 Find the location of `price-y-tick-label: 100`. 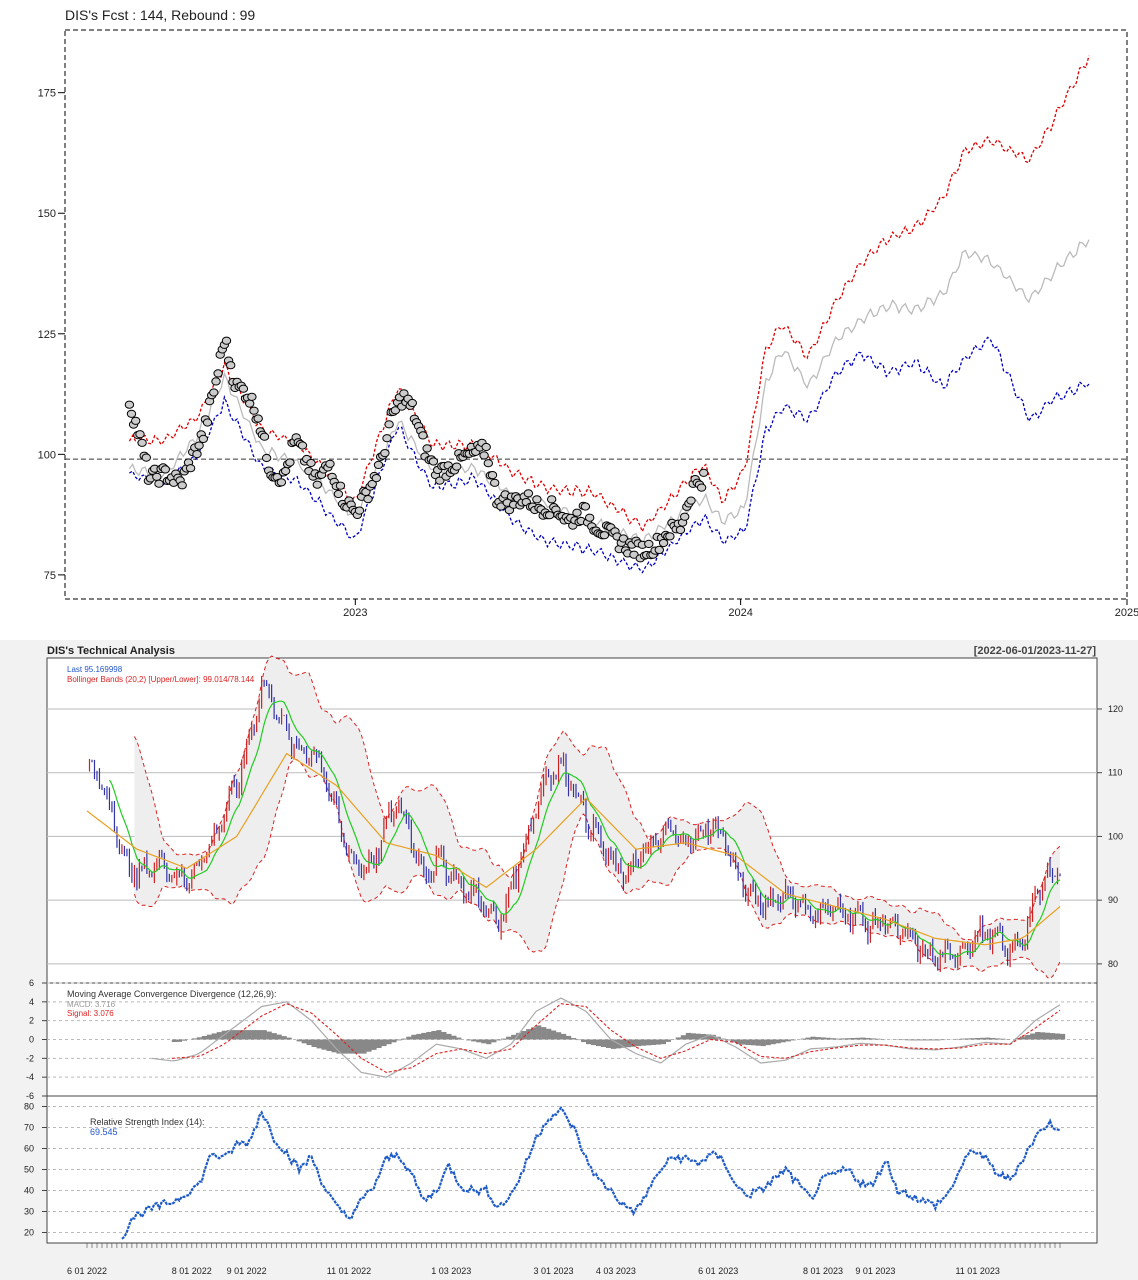

price-y-tick-label: 100 is located at coordinates (1115, 836).